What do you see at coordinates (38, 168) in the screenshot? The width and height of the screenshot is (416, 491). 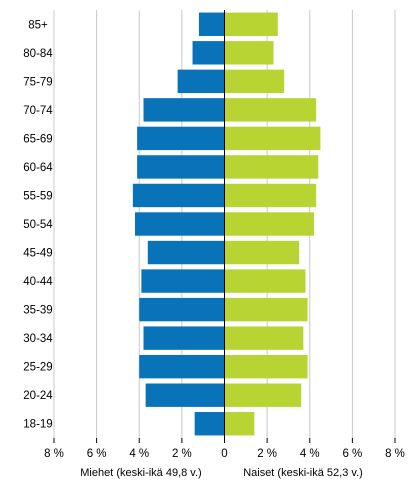 I see `category-label: 60-64` at bounding box center [38, 168].